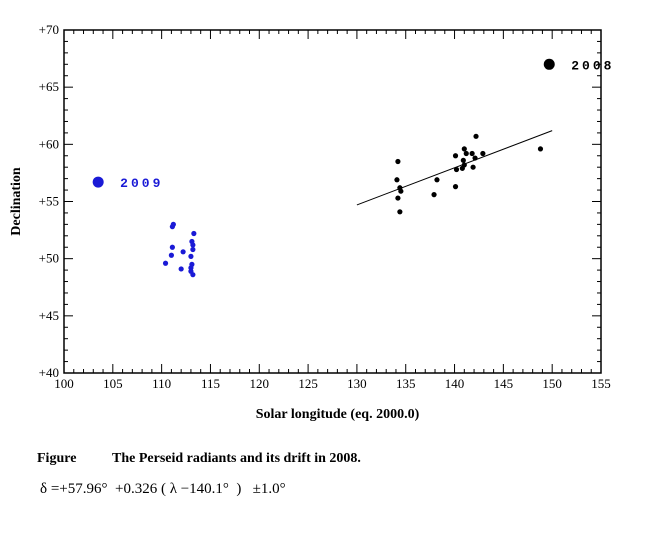 The image size is (664, 536). What do you see at coordinates (64, 383) in the screenshot?
I see `x-tick-label: 100` at bounding box center [64, 383].